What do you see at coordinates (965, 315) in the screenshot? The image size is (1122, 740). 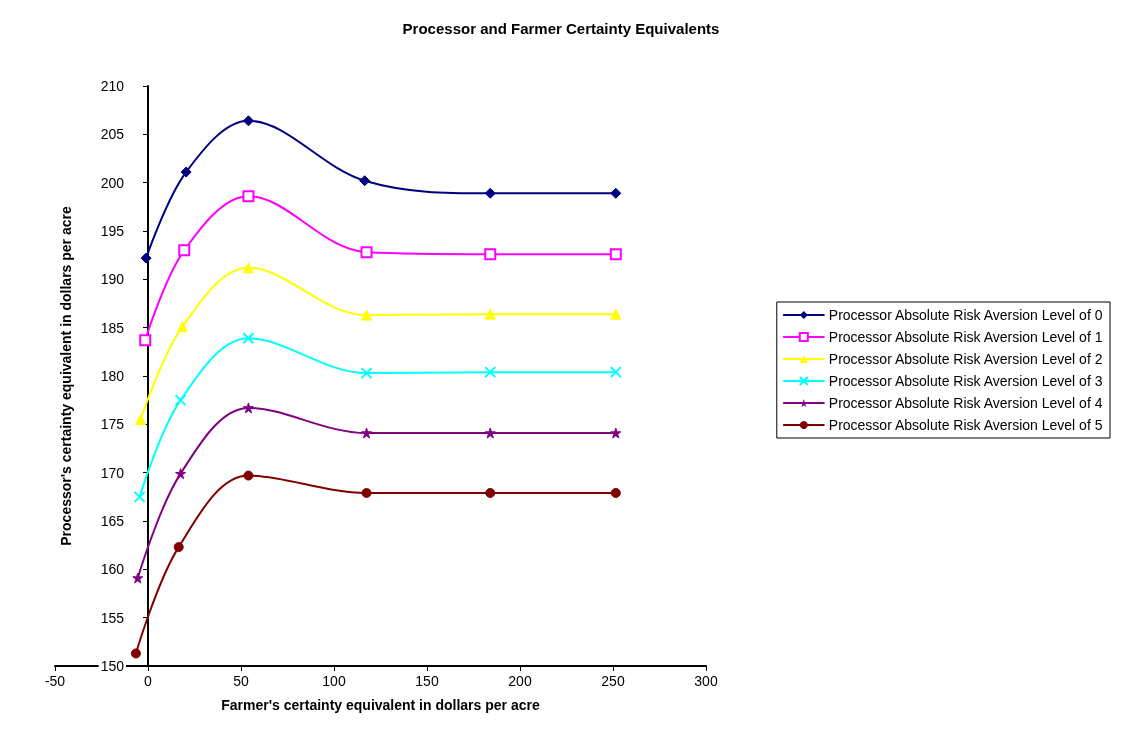 I see `legend-label: Processor Absolute Risk Aversion Level of 0` at bounding box center [965, 315].